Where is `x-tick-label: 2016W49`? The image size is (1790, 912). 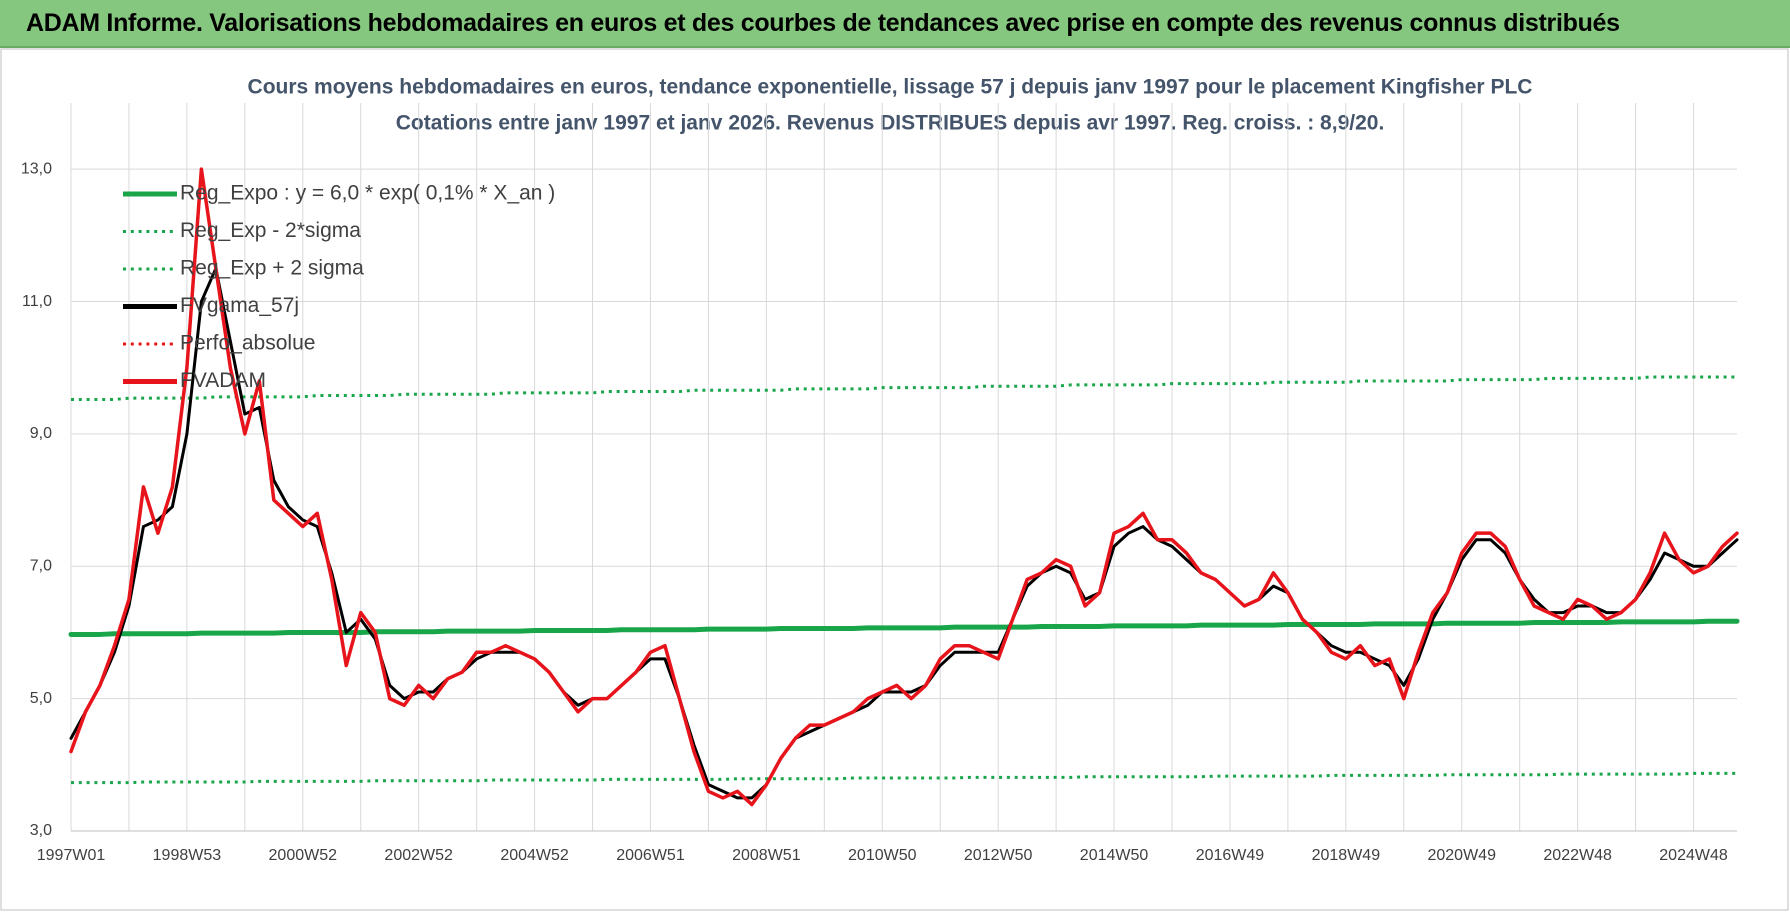 x-tick-label: 2016W49 is located at coordinates (1230, 855).